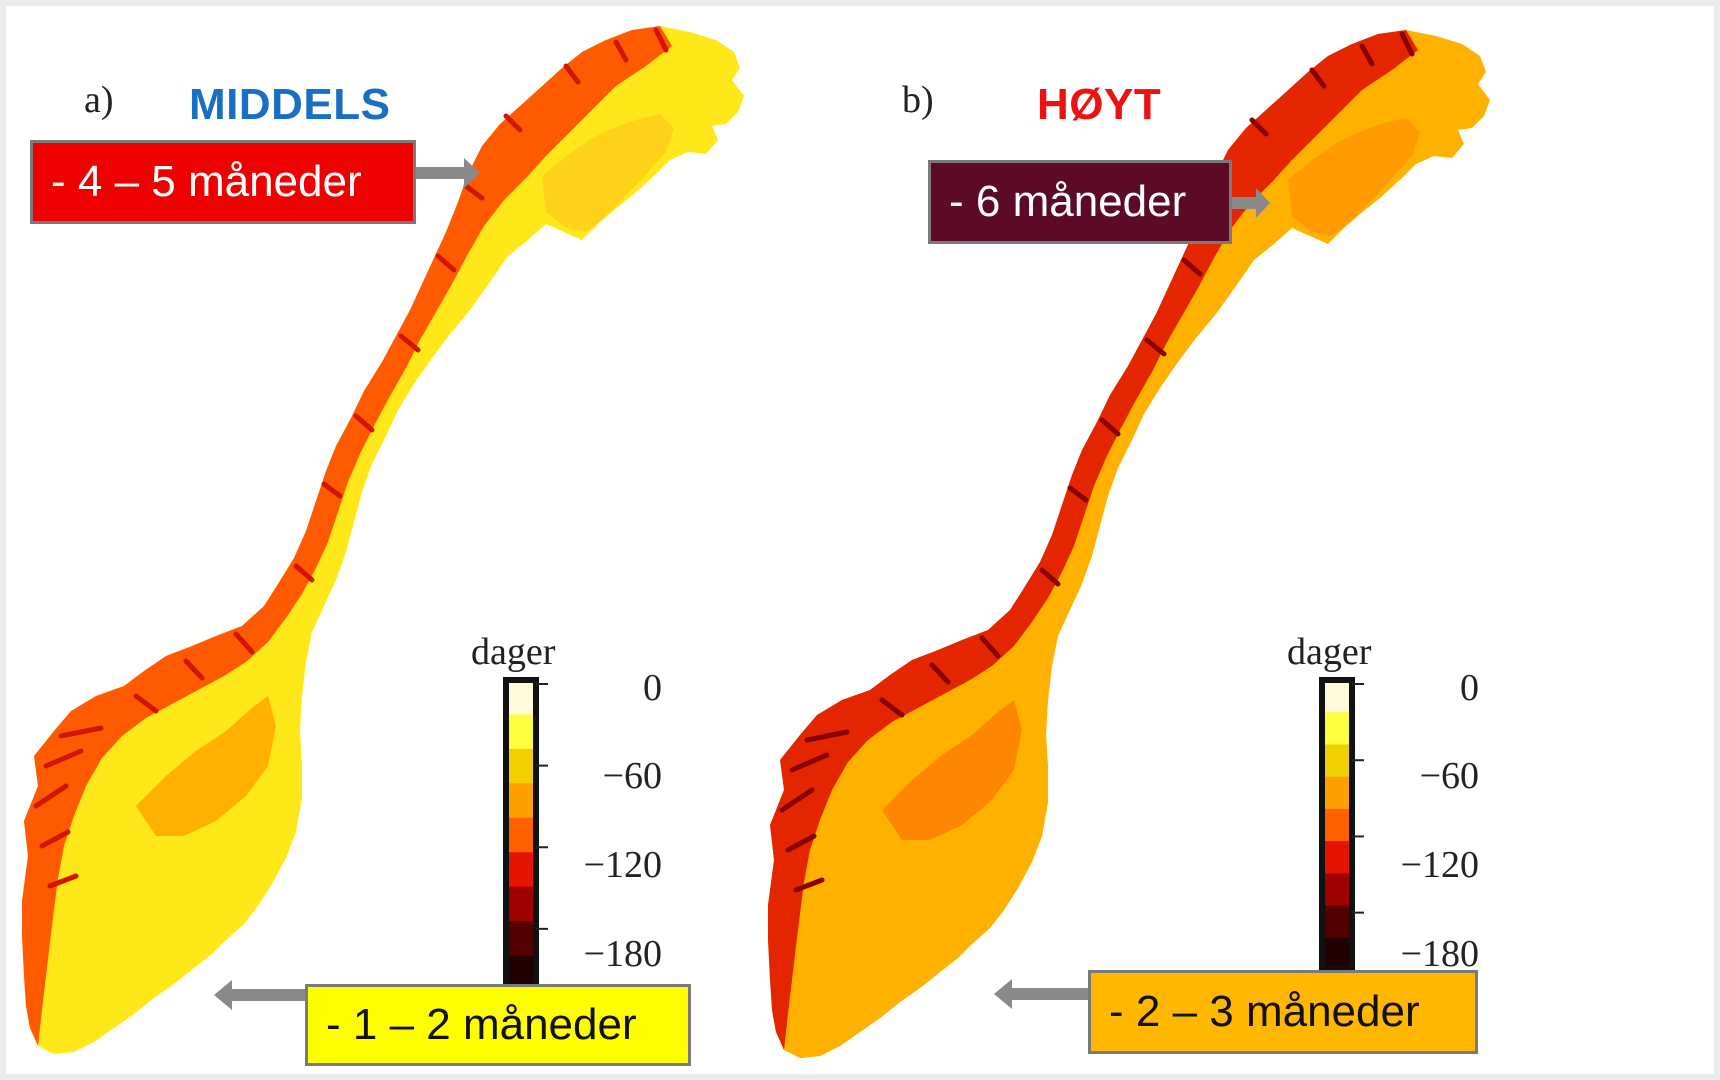  I want to click on scenario-title-middels: MIDDELS, so click(290, 104).